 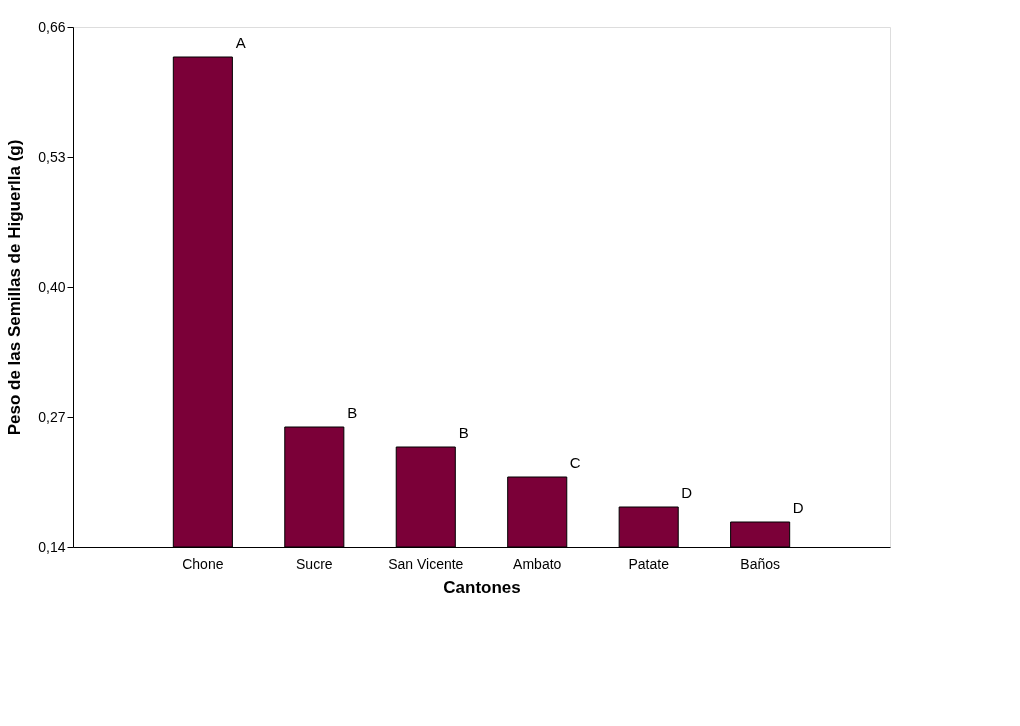 What do you see at coordinates (575, 462) in the screenshot?
I see `annotation: C` at bounding box center [575, 462].